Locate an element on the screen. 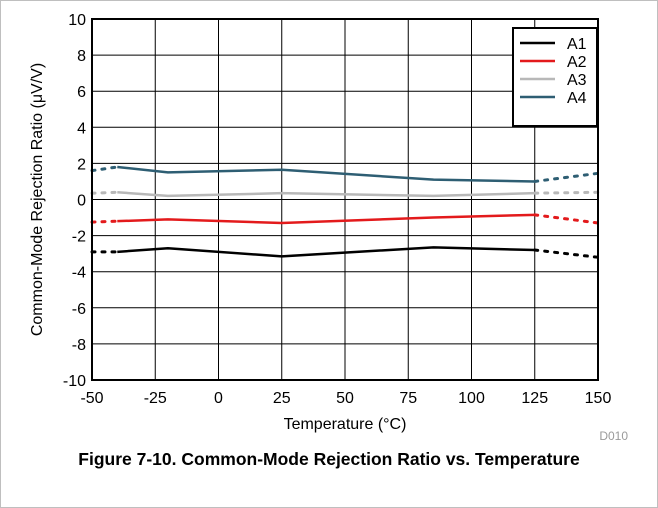  x-tick-label: 25 is located at coordinates (282, 398).